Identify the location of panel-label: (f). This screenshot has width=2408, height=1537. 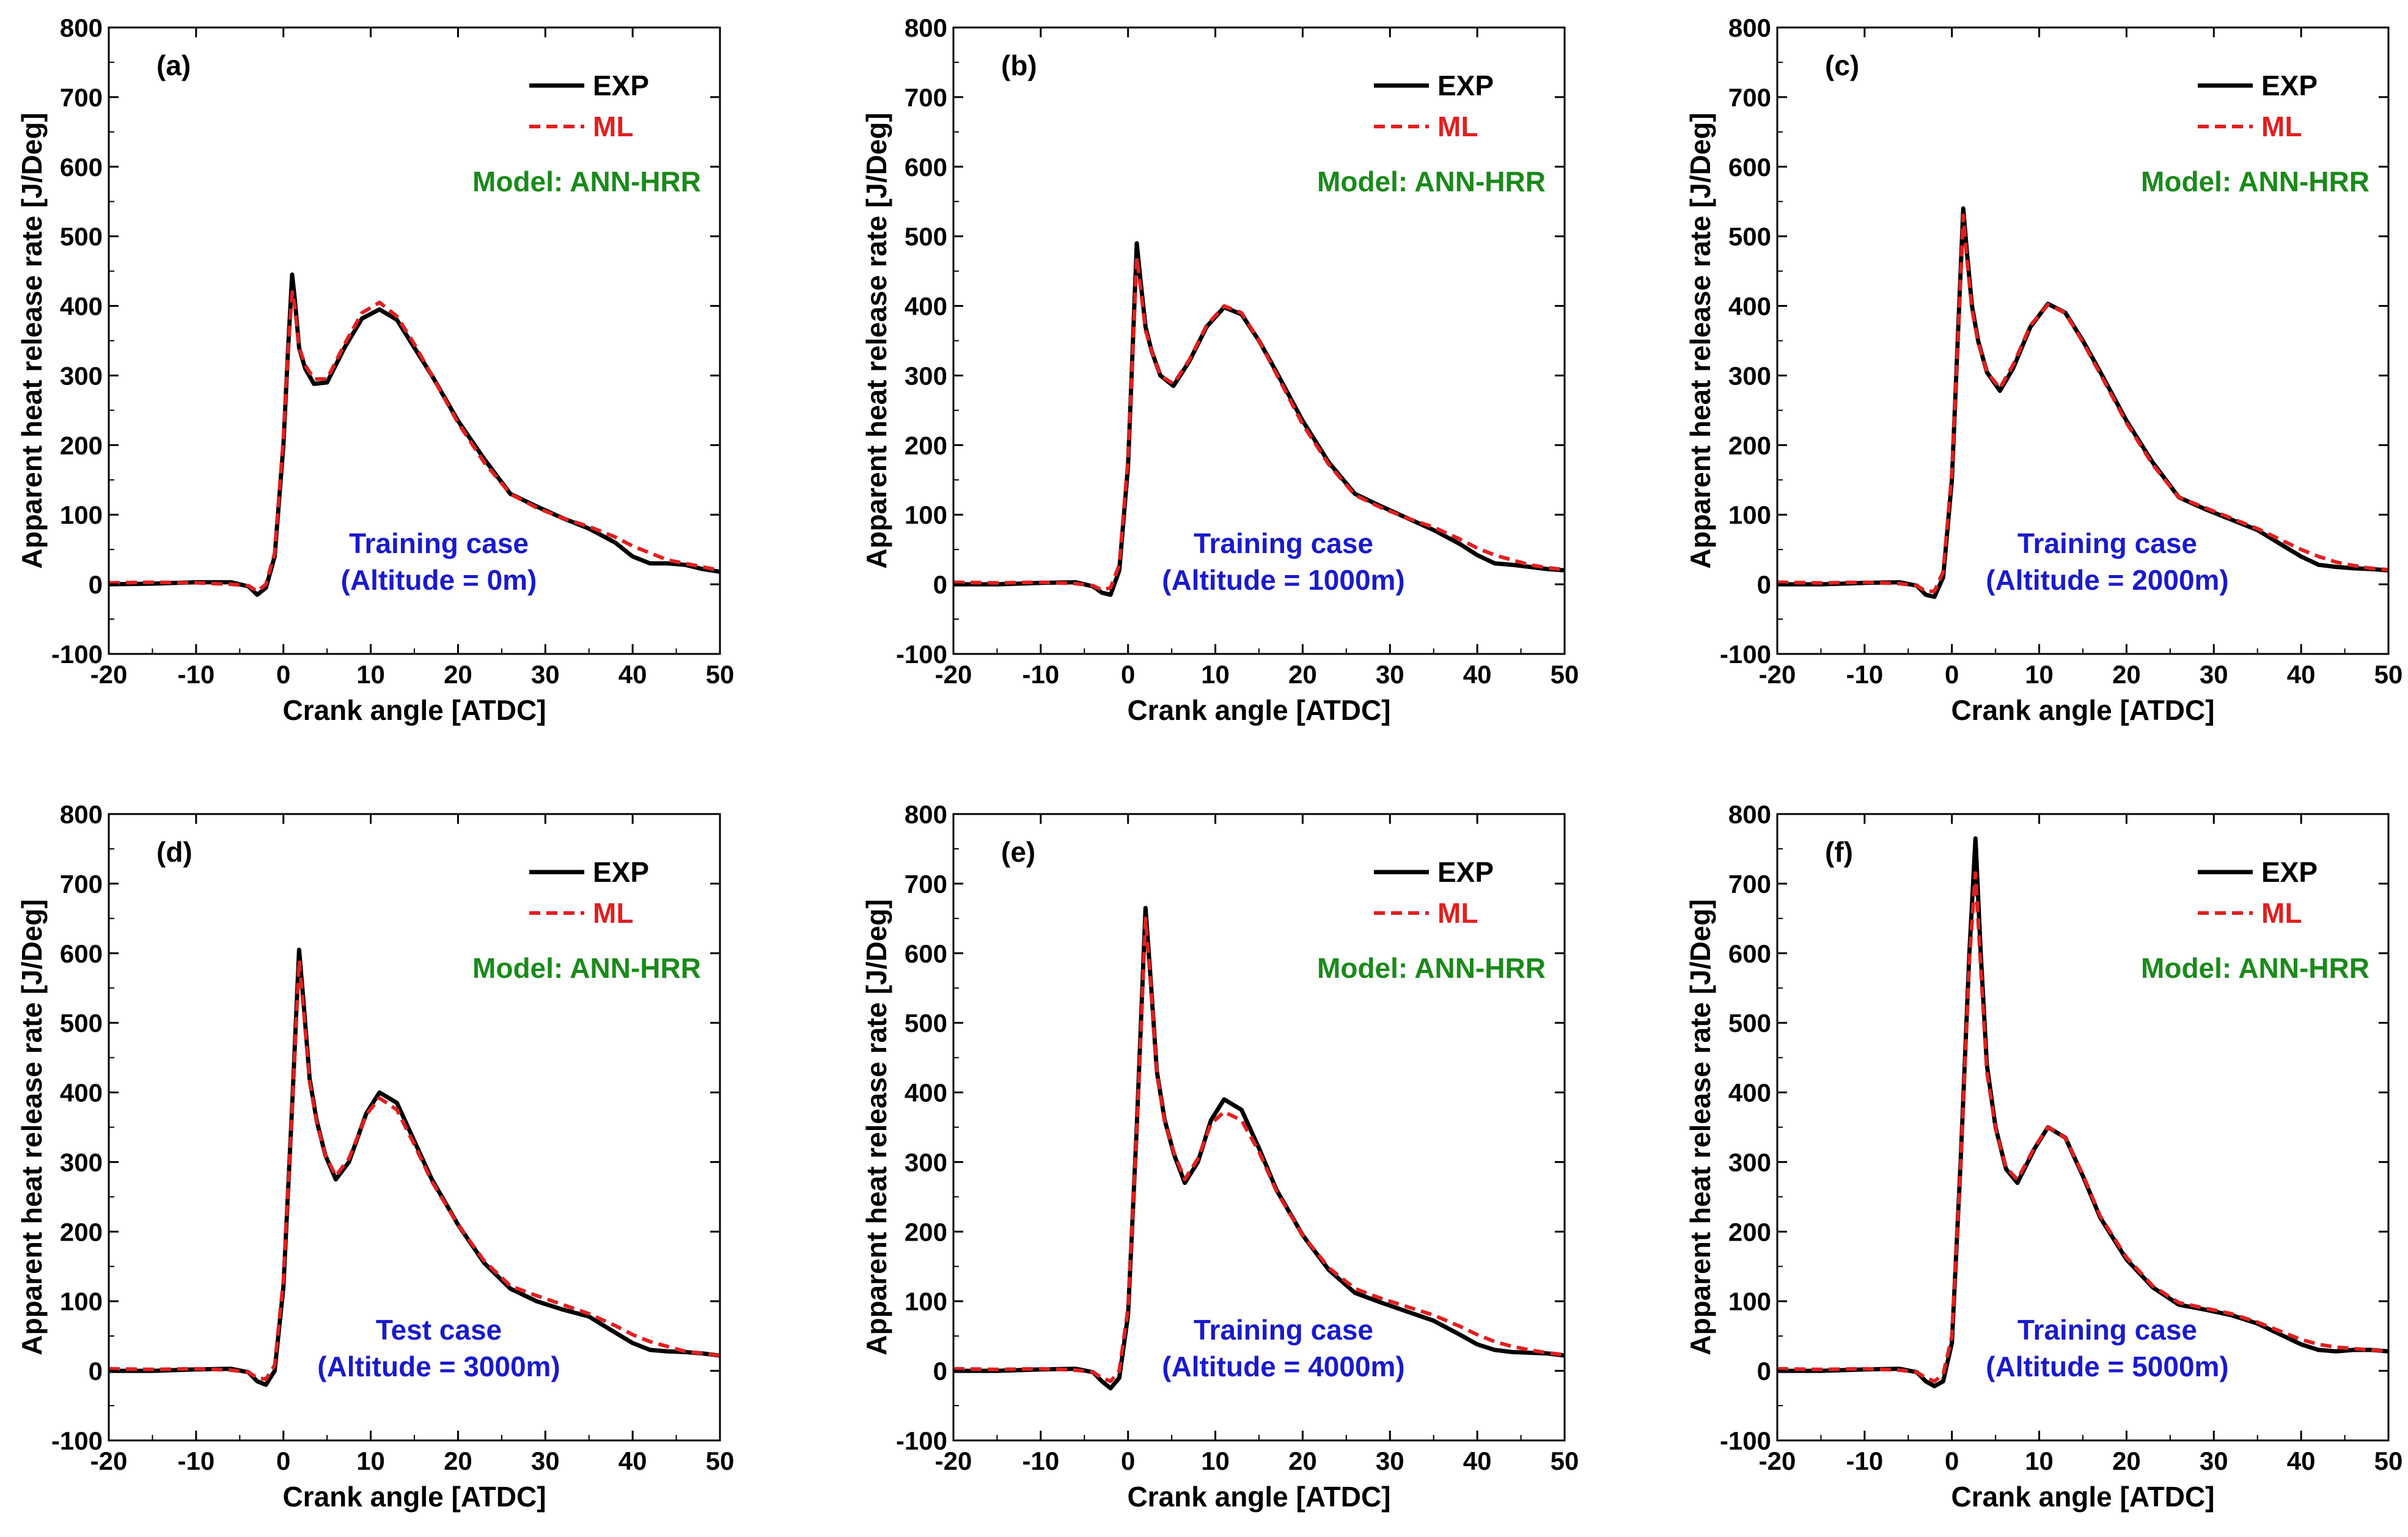
(1839, 852).